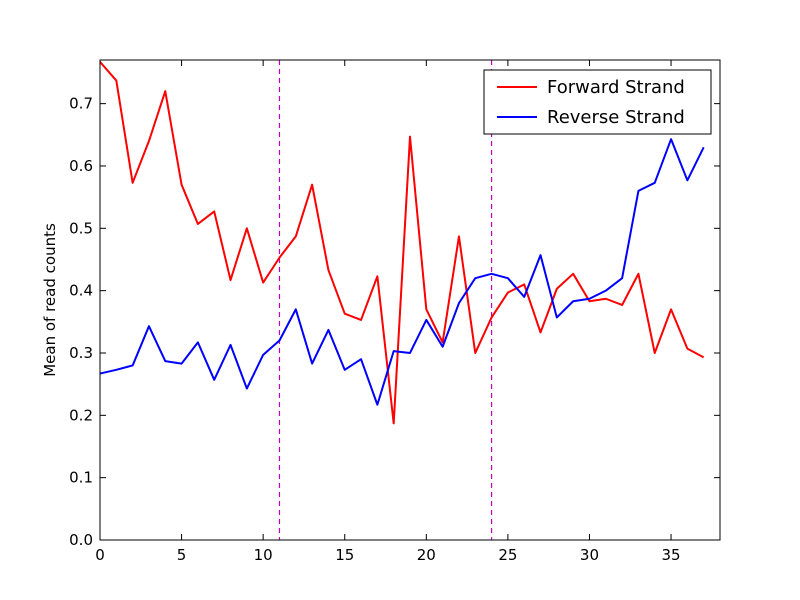  What do you see at coordinates (616, 117) in the screenshot?
I see `legend-label-reverse-strand: Reverse Strand` at bounding box center [616, 117].